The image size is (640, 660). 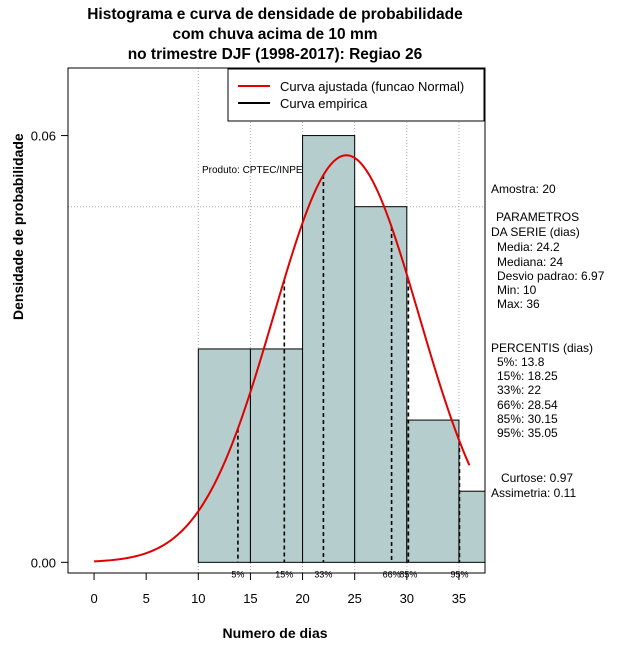 I want to click on percentile-labels: 5% 15% 33% 66%85% 95%, so click(x=349, y=574).